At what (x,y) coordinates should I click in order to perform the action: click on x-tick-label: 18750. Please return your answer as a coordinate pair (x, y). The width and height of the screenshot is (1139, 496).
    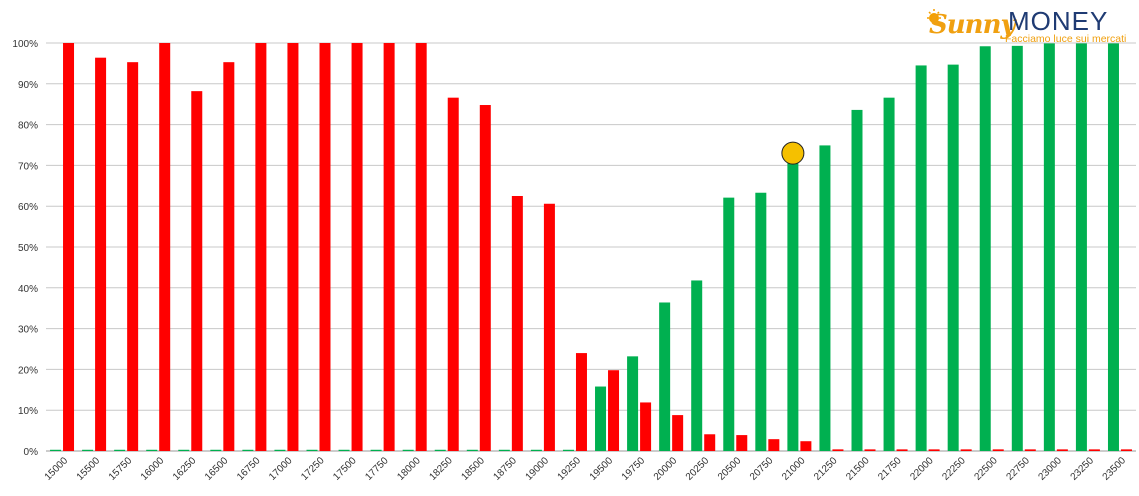
    Looking at the image, I should click on (506, 469).